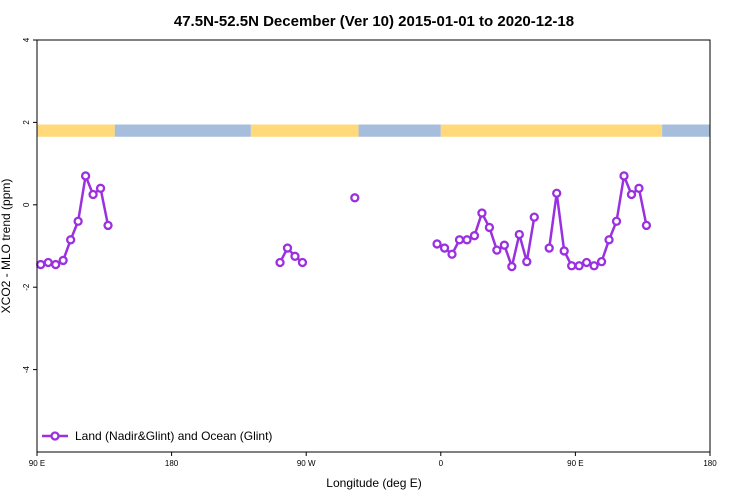 The width and height of the screenshot is (750, 500). I want to click on legend: Land (Nadir&Glint) and Ocean (Glint), so click(157, 436).